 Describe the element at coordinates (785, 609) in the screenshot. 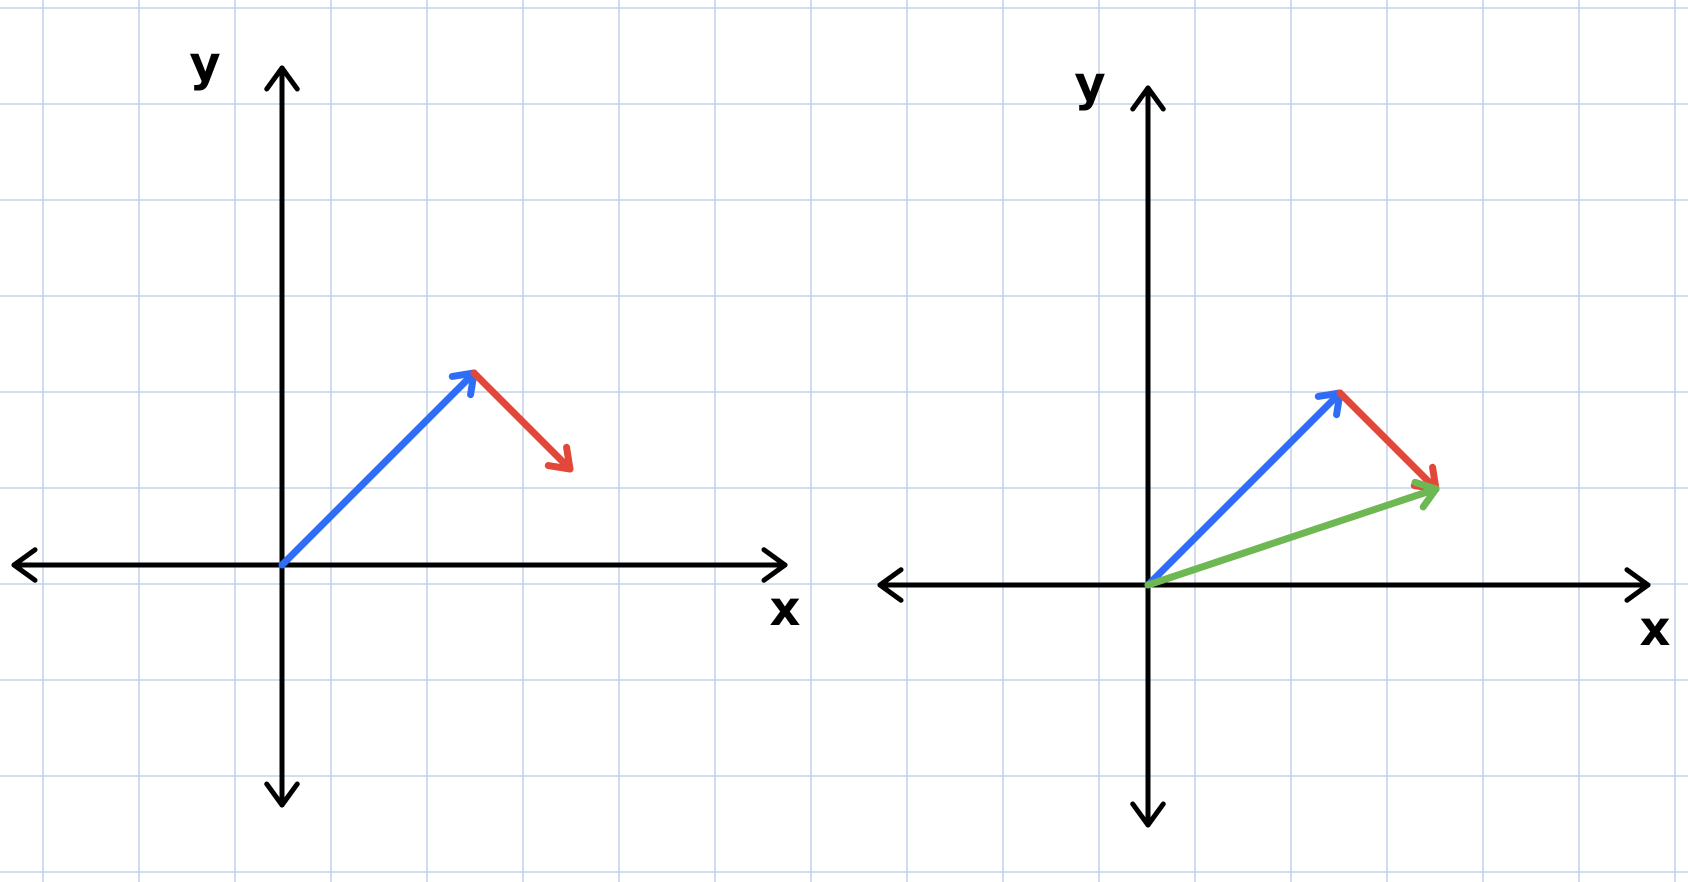

I see `x-axis-label-left: x` at that location.